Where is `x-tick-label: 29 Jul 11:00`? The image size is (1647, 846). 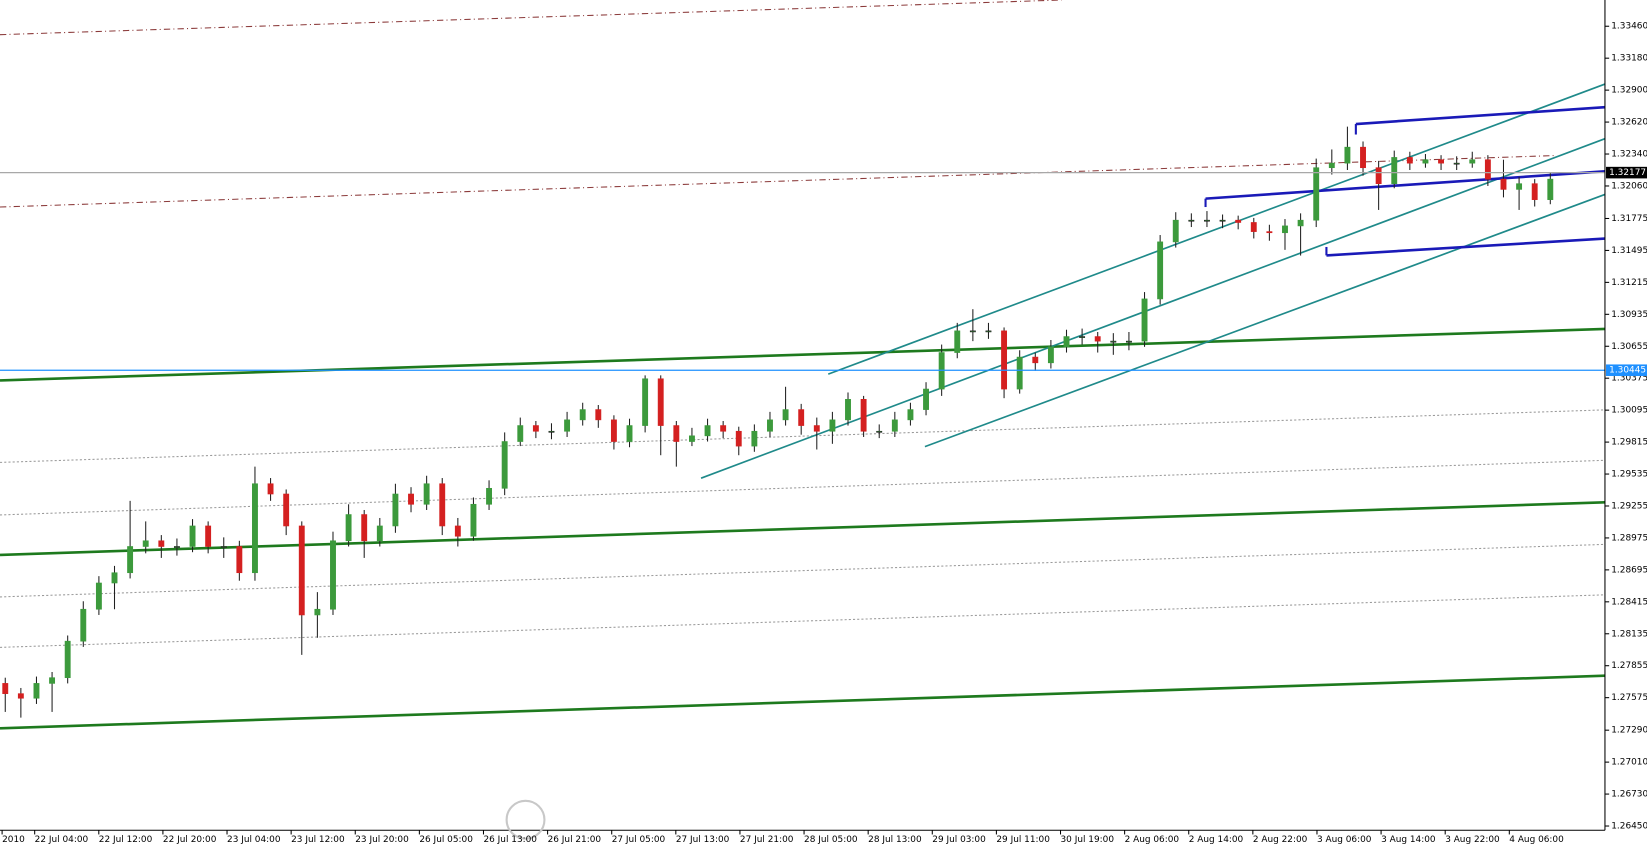 x-tick-label: 29 Jul 11:00 is located at coordinates (1023, 840).